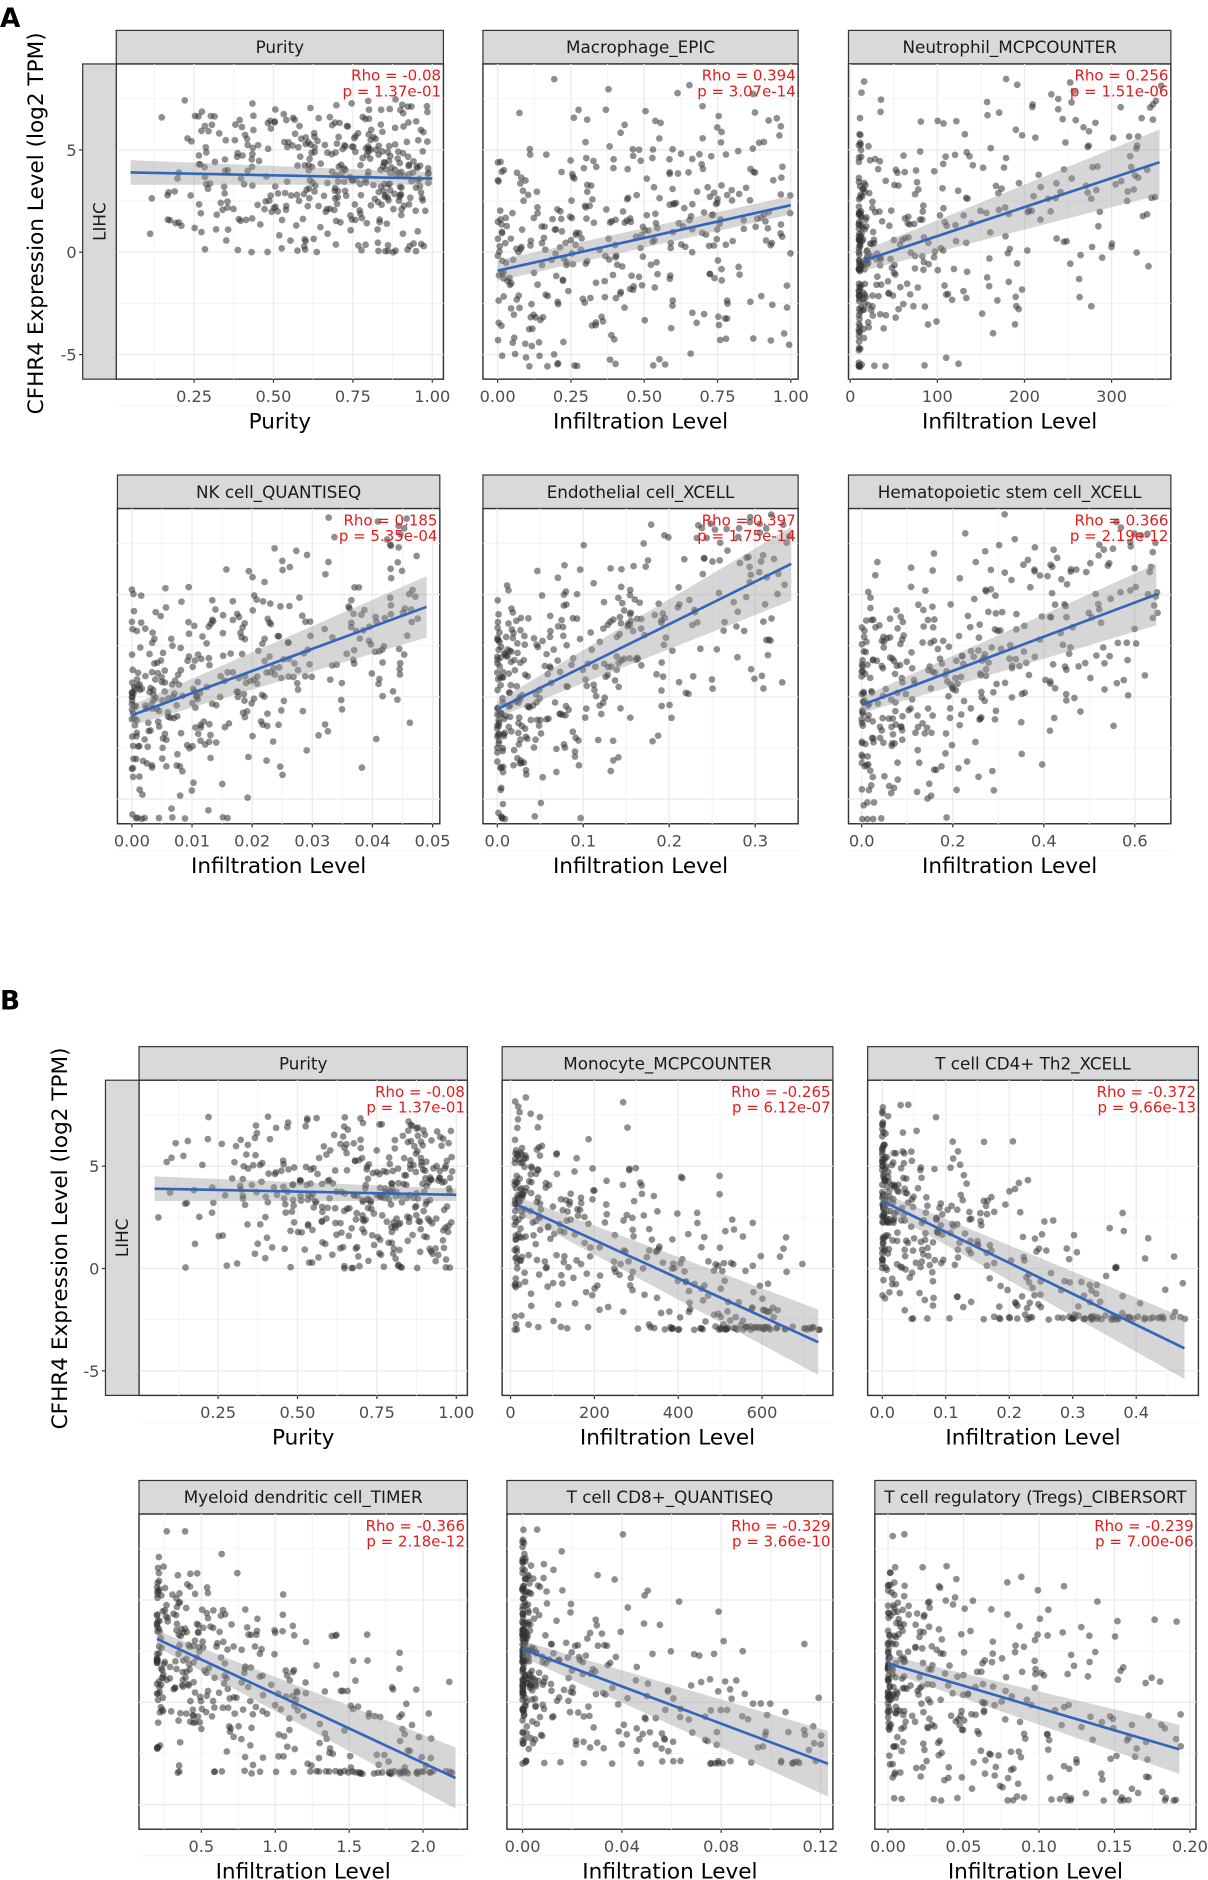 The image size is (1208, 1880). Describe the element at coordinates (1009, 421) in the screenshot. I see `x-axis-label: Infiltration Level` at that location.